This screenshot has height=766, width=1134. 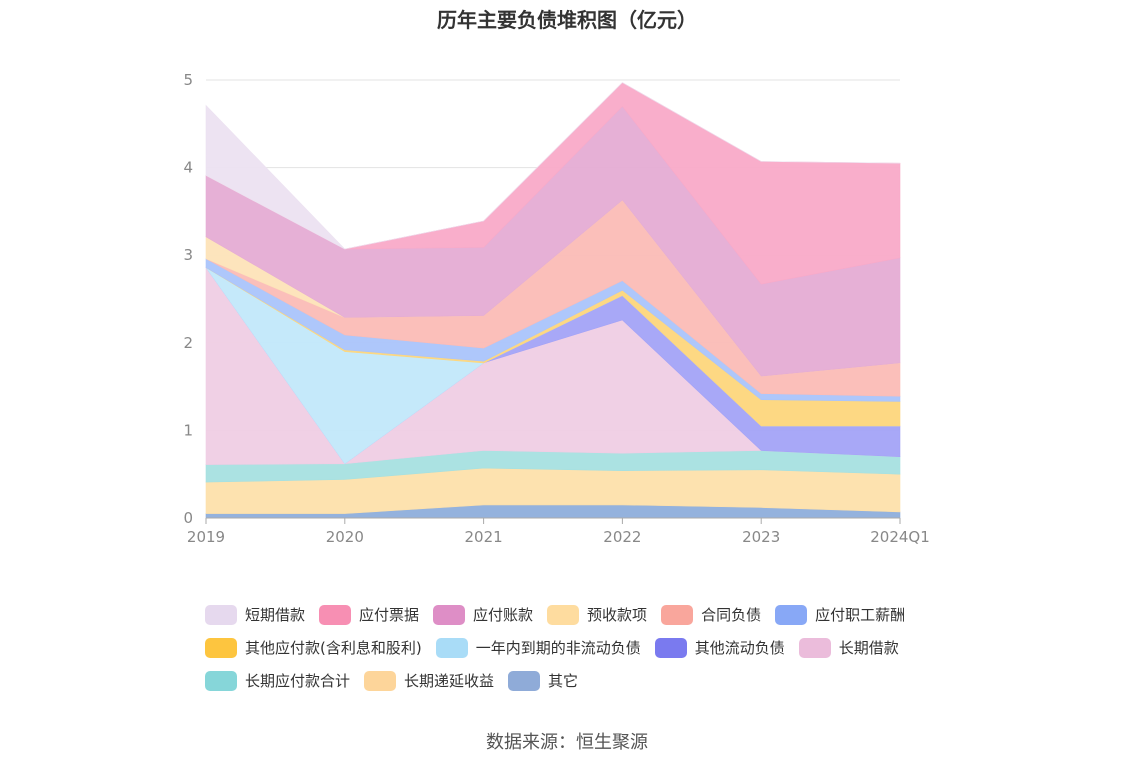 What do you see at coordinates (900, 537) in the screenshot?
I see `x-tick-label: 2024Q1` at bounding box center [900, 537].